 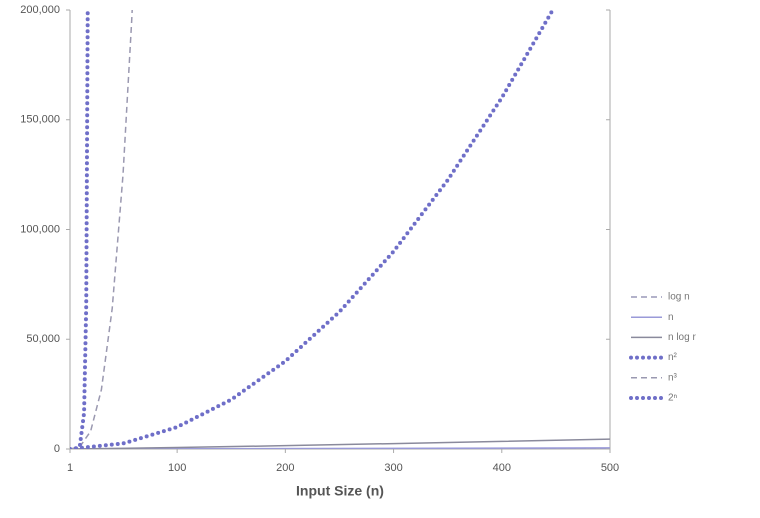 I want to click on y-tick-label: 50,000, so click(x=43, y=339).